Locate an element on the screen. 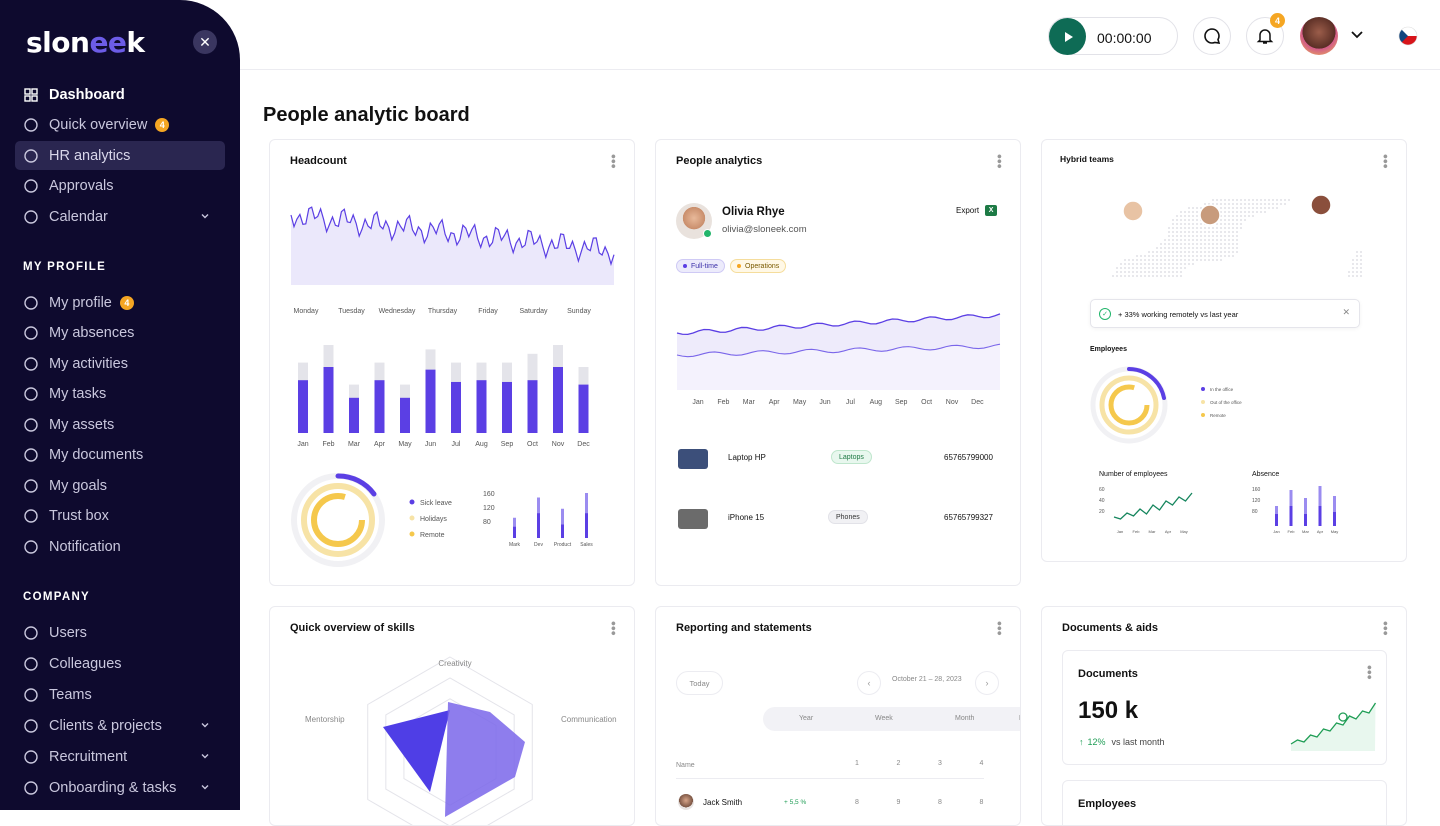 This screenshot has height=826, width=1440. chat-button is located at coordinates (1212, 36).